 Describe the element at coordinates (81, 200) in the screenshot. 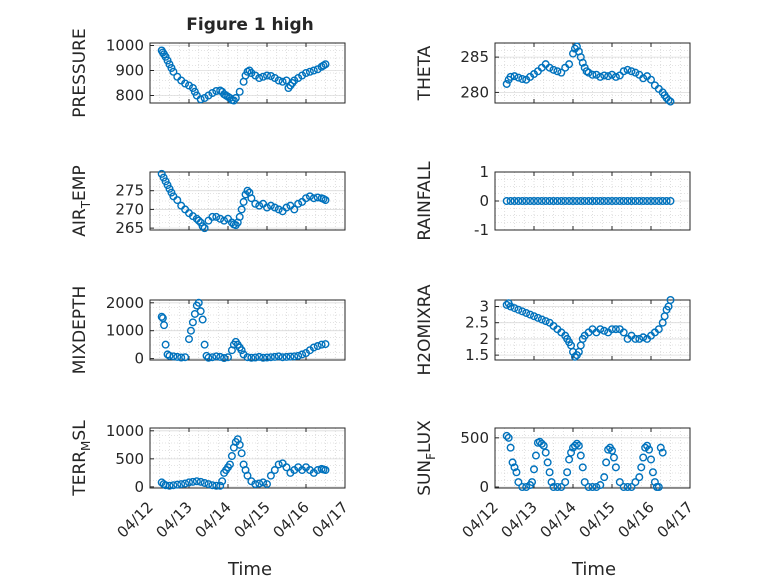

I see `y-axis-label: AIRTEMP` at that location.